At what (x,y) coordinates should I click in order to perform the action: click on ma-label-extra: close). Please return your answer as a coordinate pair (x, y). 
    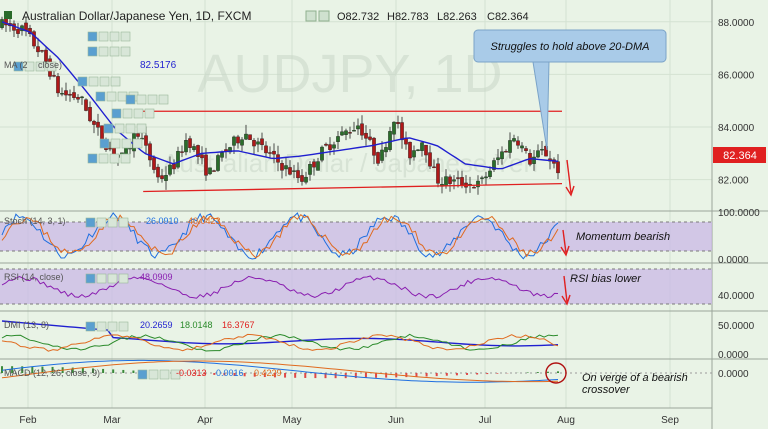
    Looking at the image, I should click on (50, 65).